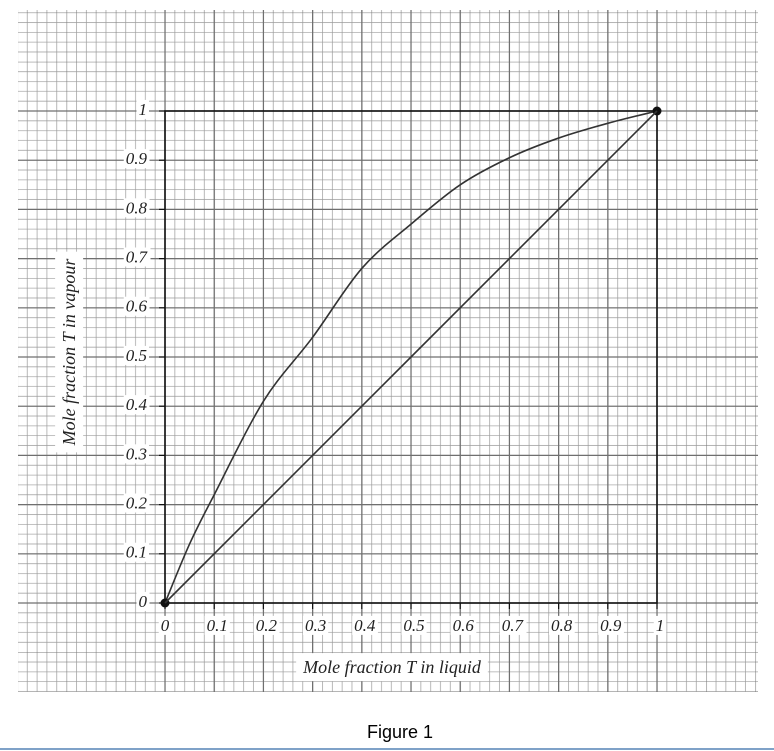 This screenshot has width=774, height=751. I want to click on x-tick-label: 0.4, so click(365, 625).